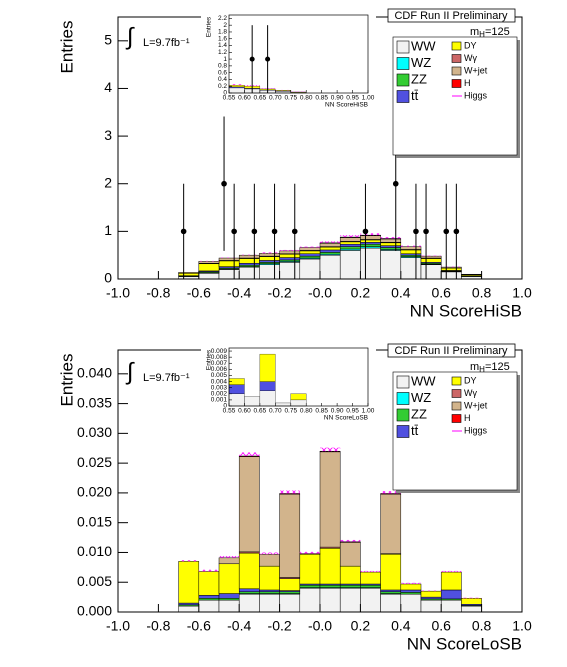  I want to click on inset-frame, so click(298, 54).